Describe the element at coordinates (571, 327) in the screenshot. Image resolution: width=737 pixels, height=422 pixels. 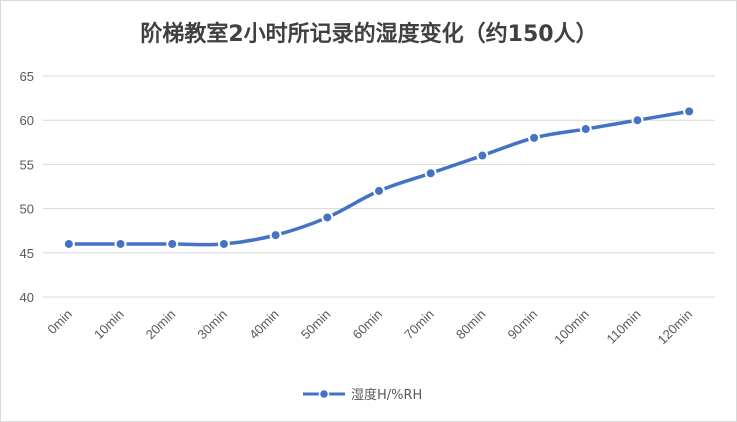
I see `x-tick-label: 100min` at that location.